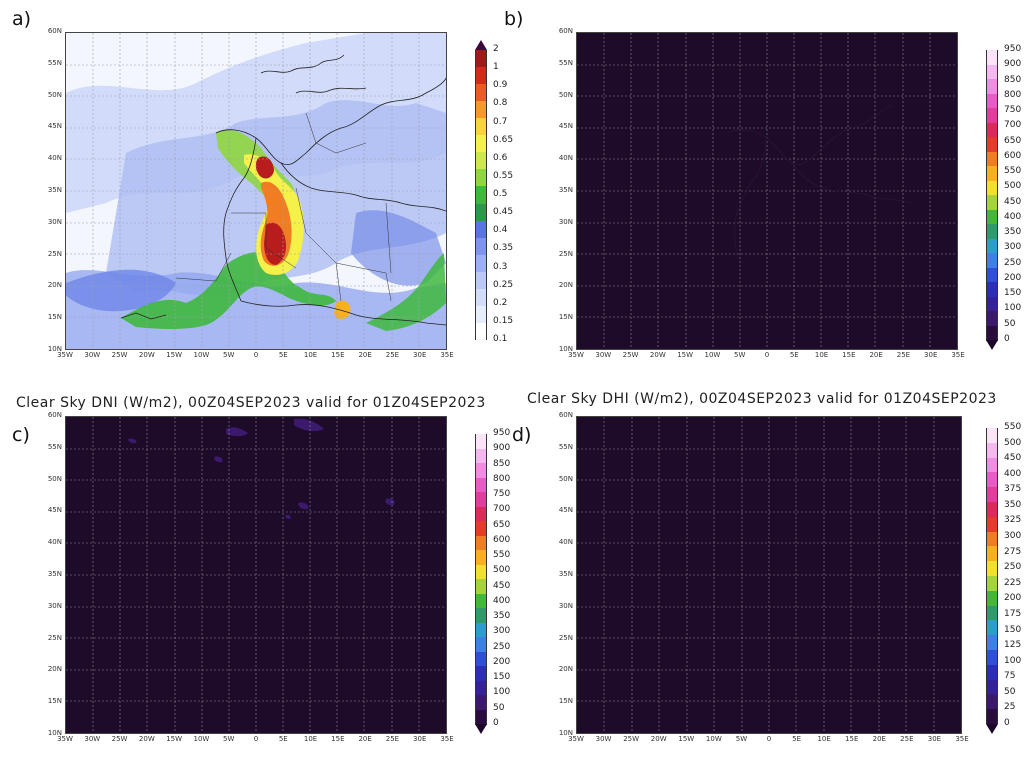 Image resolution: width=1024 pixels, height=768 pixels. What do you see at coordinates (514, 19) in the screenshot?
I see `panel-b-letter: b)` at bounding box center [514, 19].